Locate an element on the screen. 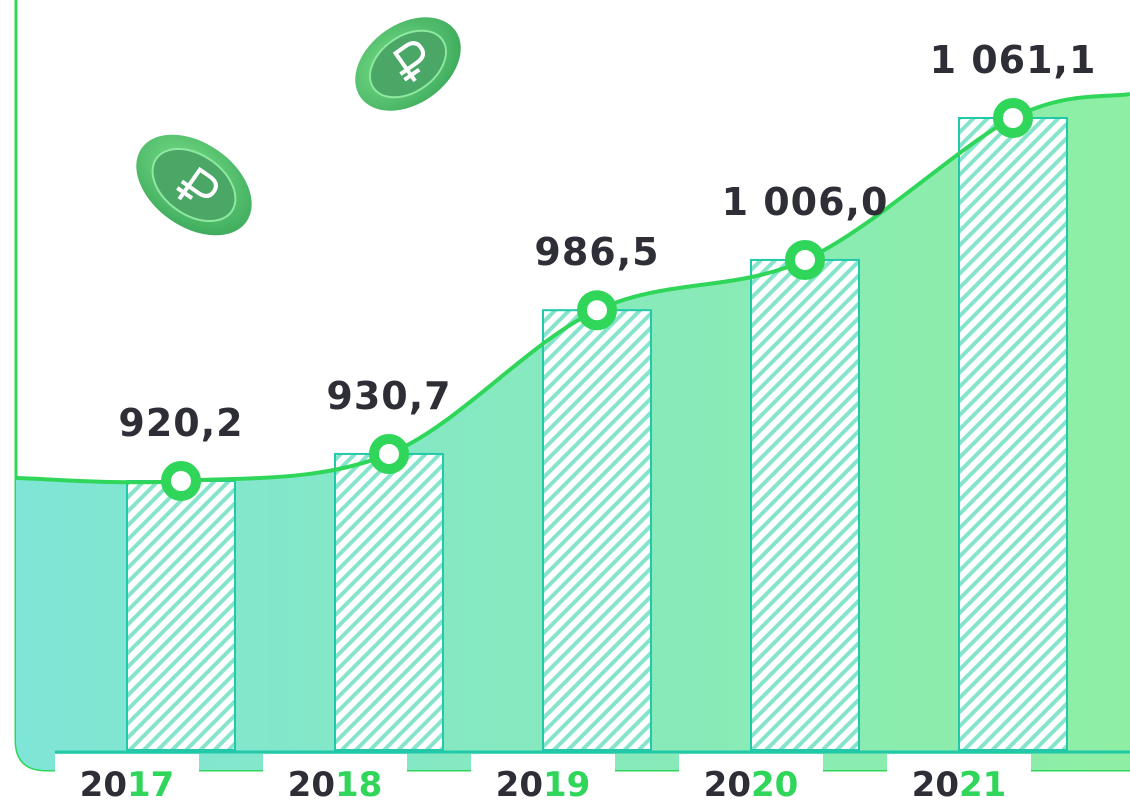 Image resolution: width=1130 pixels, height=801 pixels. value-label: 1 061,1 is located at coordinates (1013, 60).